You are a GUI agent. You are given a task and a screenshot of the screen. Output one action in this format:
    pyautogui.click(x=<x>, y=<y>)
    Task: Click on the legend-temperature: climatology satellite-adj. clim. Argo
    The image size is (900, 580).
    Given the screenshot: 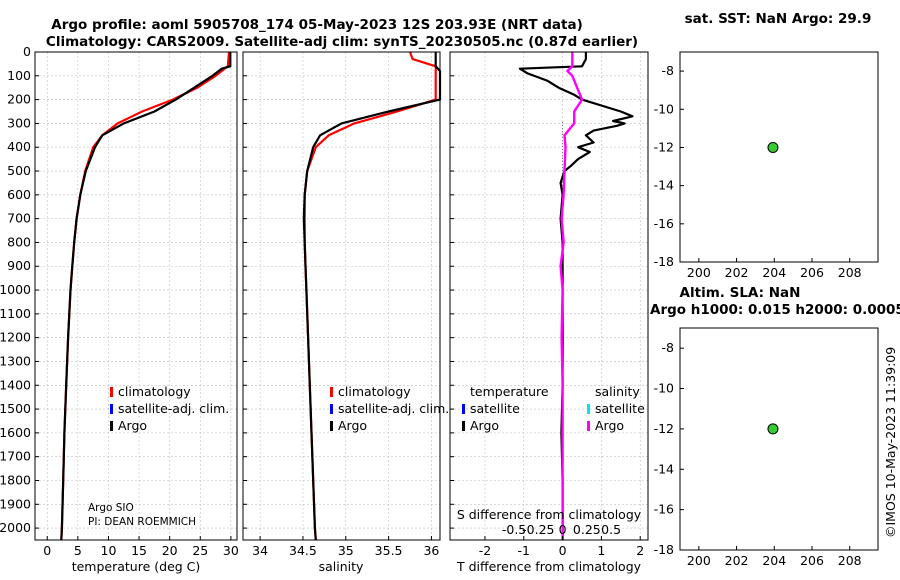 What is the action you would take?
    pyautogui.click(x=169, y=408)
    